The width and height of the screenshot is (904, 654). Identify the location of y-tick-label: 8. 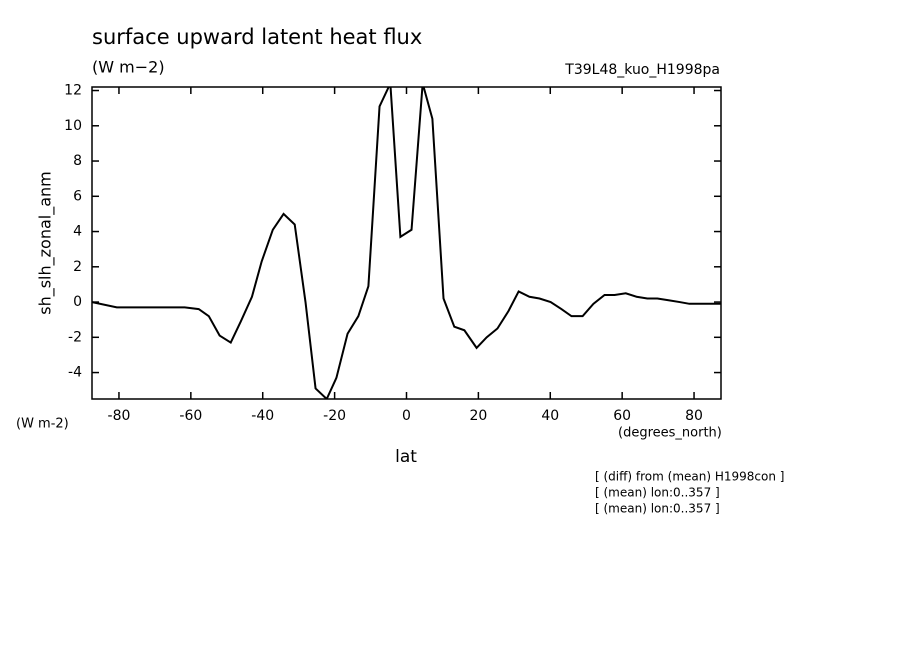
(77, 161).